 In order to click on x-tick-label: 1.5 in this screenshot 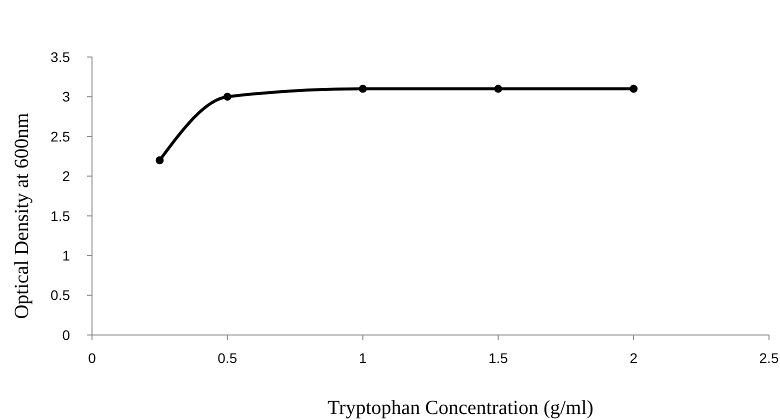, I will do `click(498, 358)`.